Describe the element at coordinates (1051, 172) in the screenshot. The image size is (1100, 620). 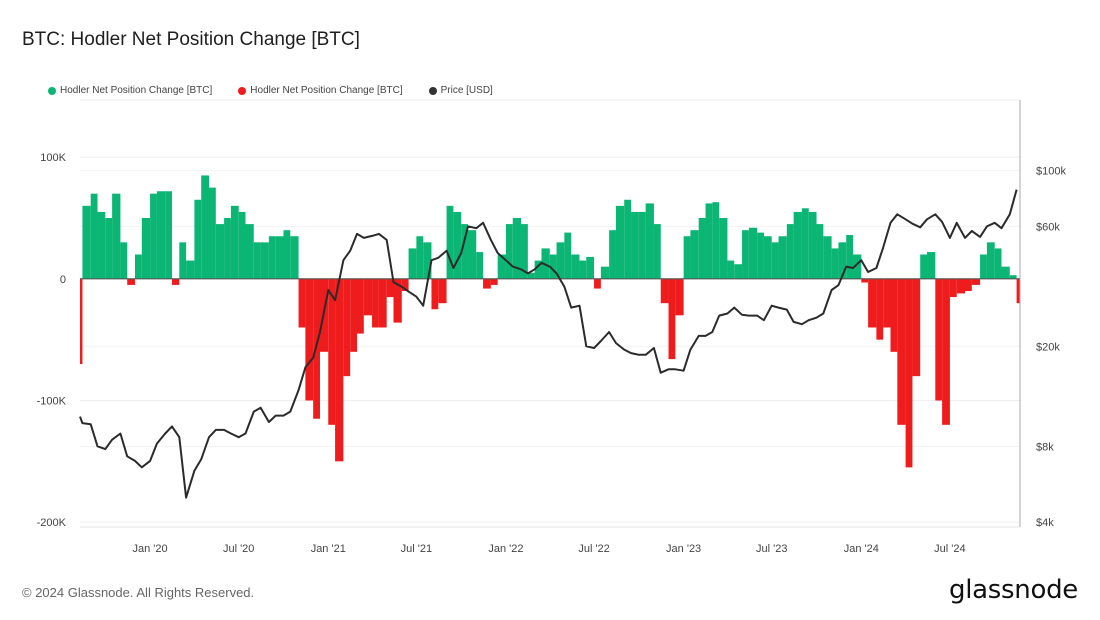
I see `y-right-tick-label: $100k` at that location.